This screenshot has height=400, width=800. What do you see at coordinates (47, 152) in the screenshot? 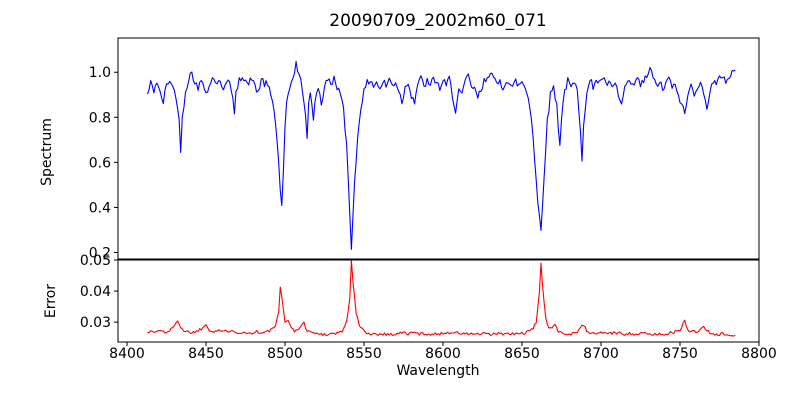
I see `spectrum-y-axis-label: Spectrum` at bounding box center [47, 152].